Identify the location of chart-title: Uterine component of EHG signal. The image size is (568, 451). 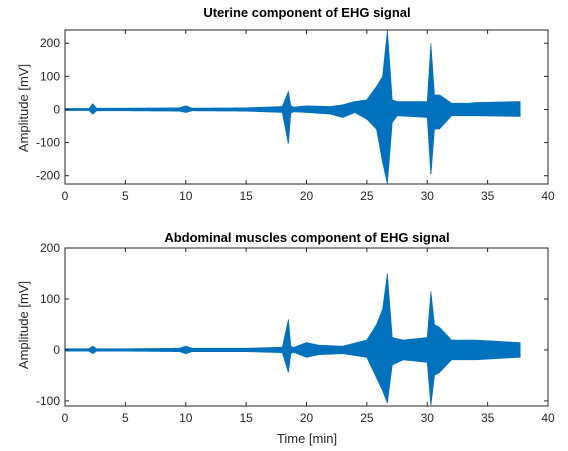
(306, 12).